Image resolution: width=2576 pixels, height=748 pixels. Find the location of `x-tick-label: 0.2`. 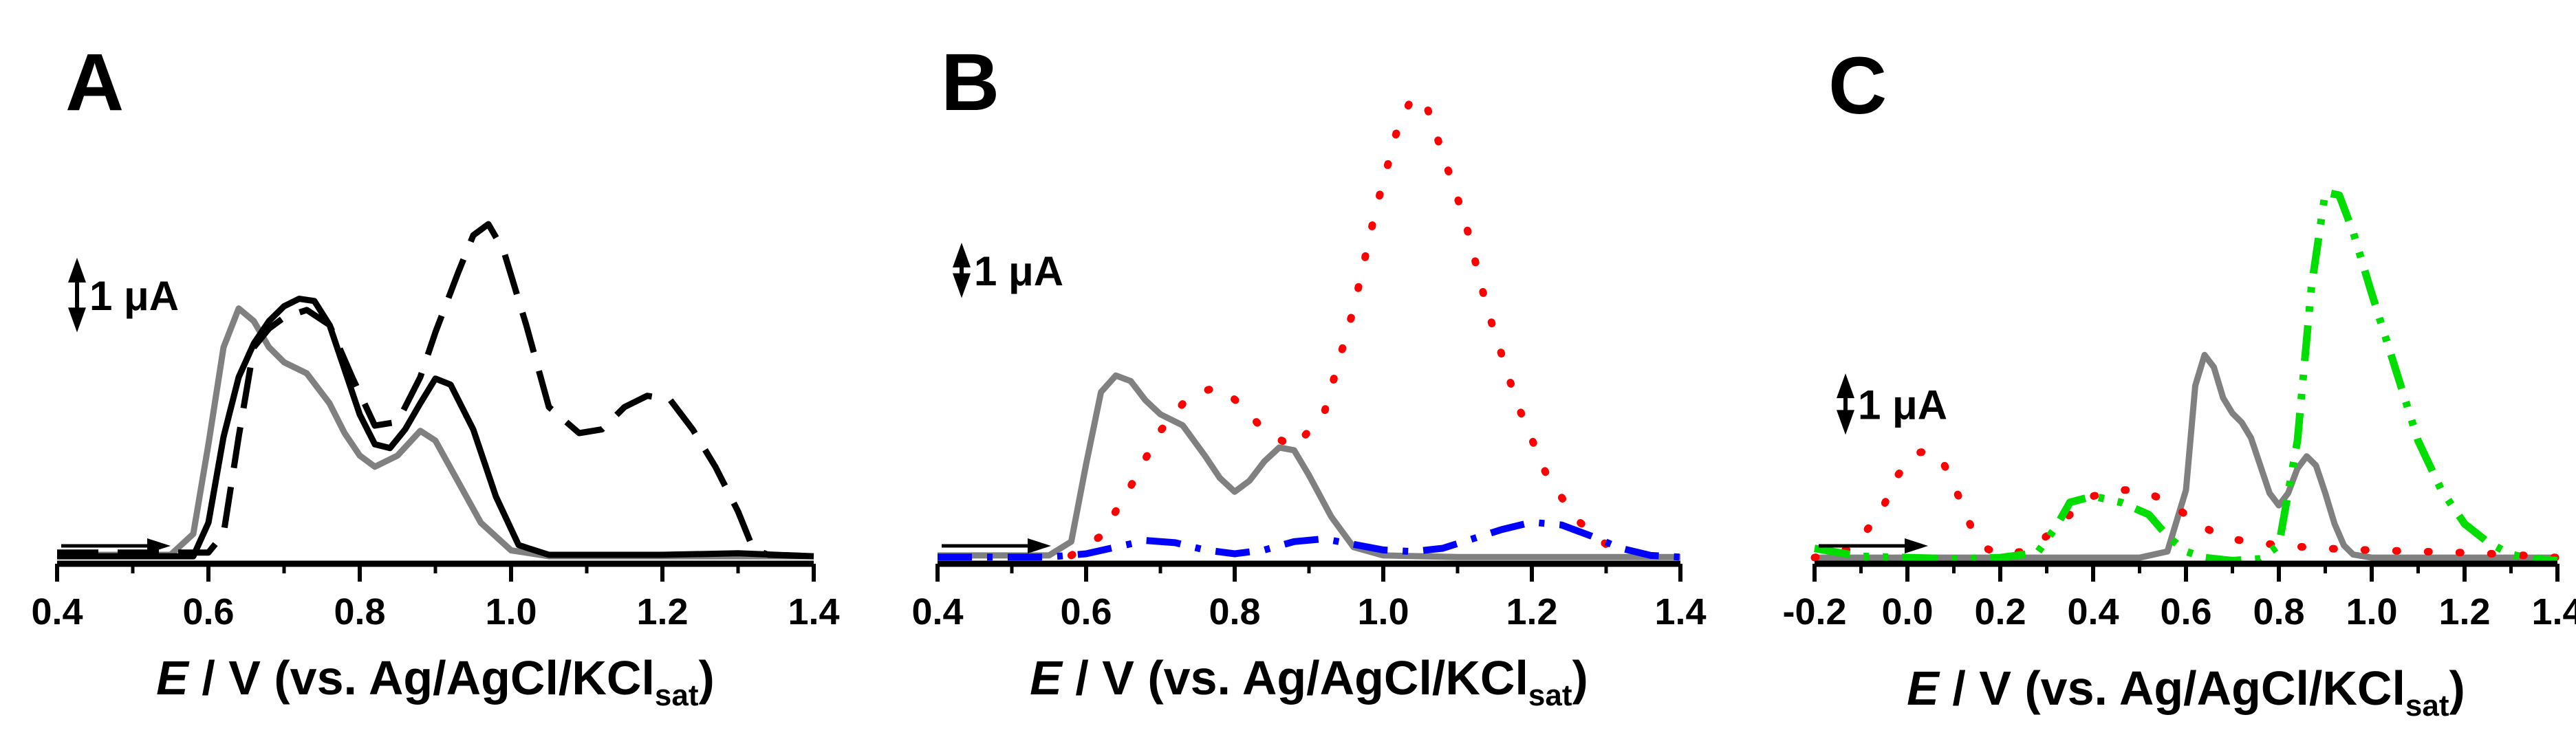

x-tick-label: 0.2 is located at coordinates (2000, 611).